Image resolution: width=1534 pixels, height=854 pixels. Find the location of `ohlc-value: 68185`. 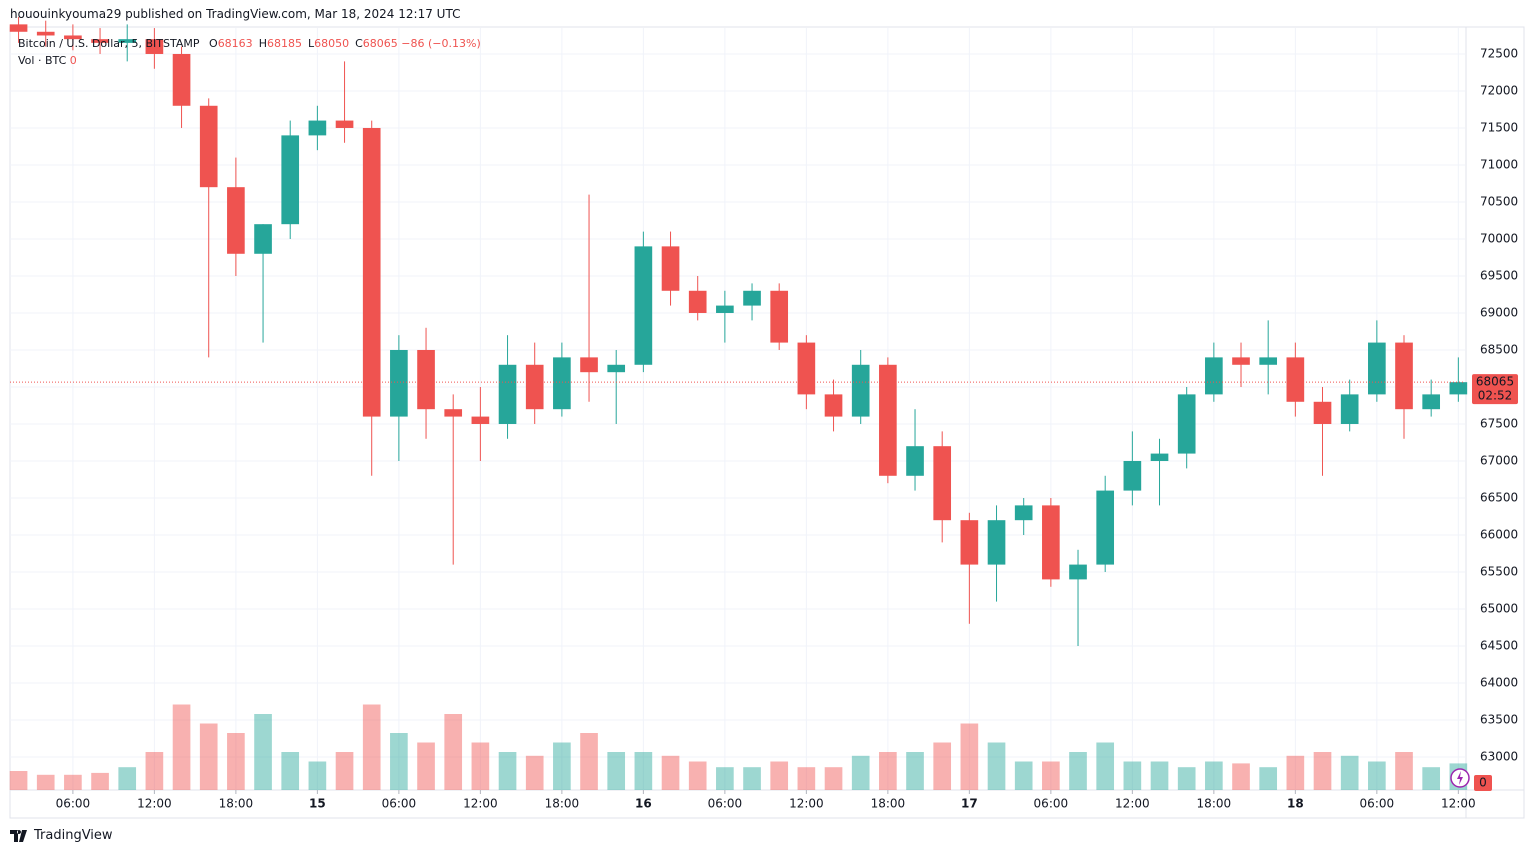

ohlc-value: 68185 is located at coordinates (284, 43).